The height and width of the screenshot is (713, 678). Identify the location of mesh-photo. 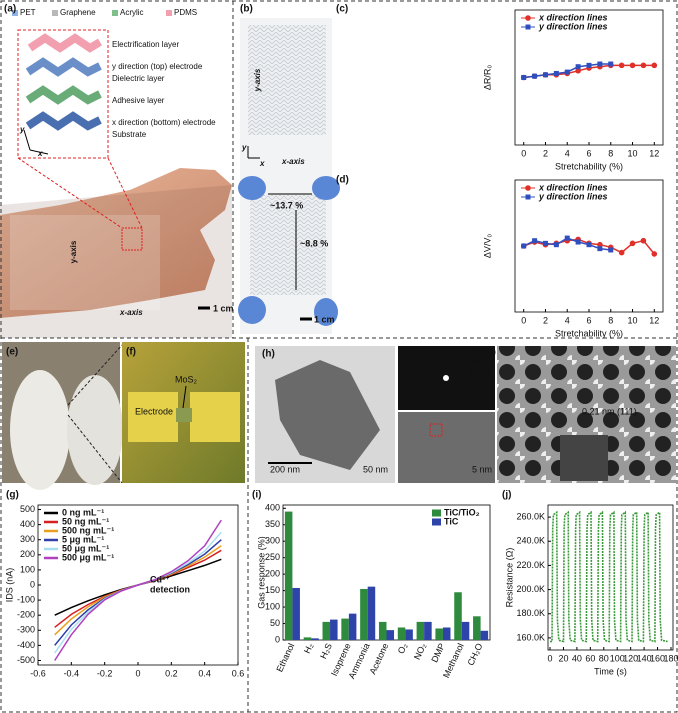
(287, 80).